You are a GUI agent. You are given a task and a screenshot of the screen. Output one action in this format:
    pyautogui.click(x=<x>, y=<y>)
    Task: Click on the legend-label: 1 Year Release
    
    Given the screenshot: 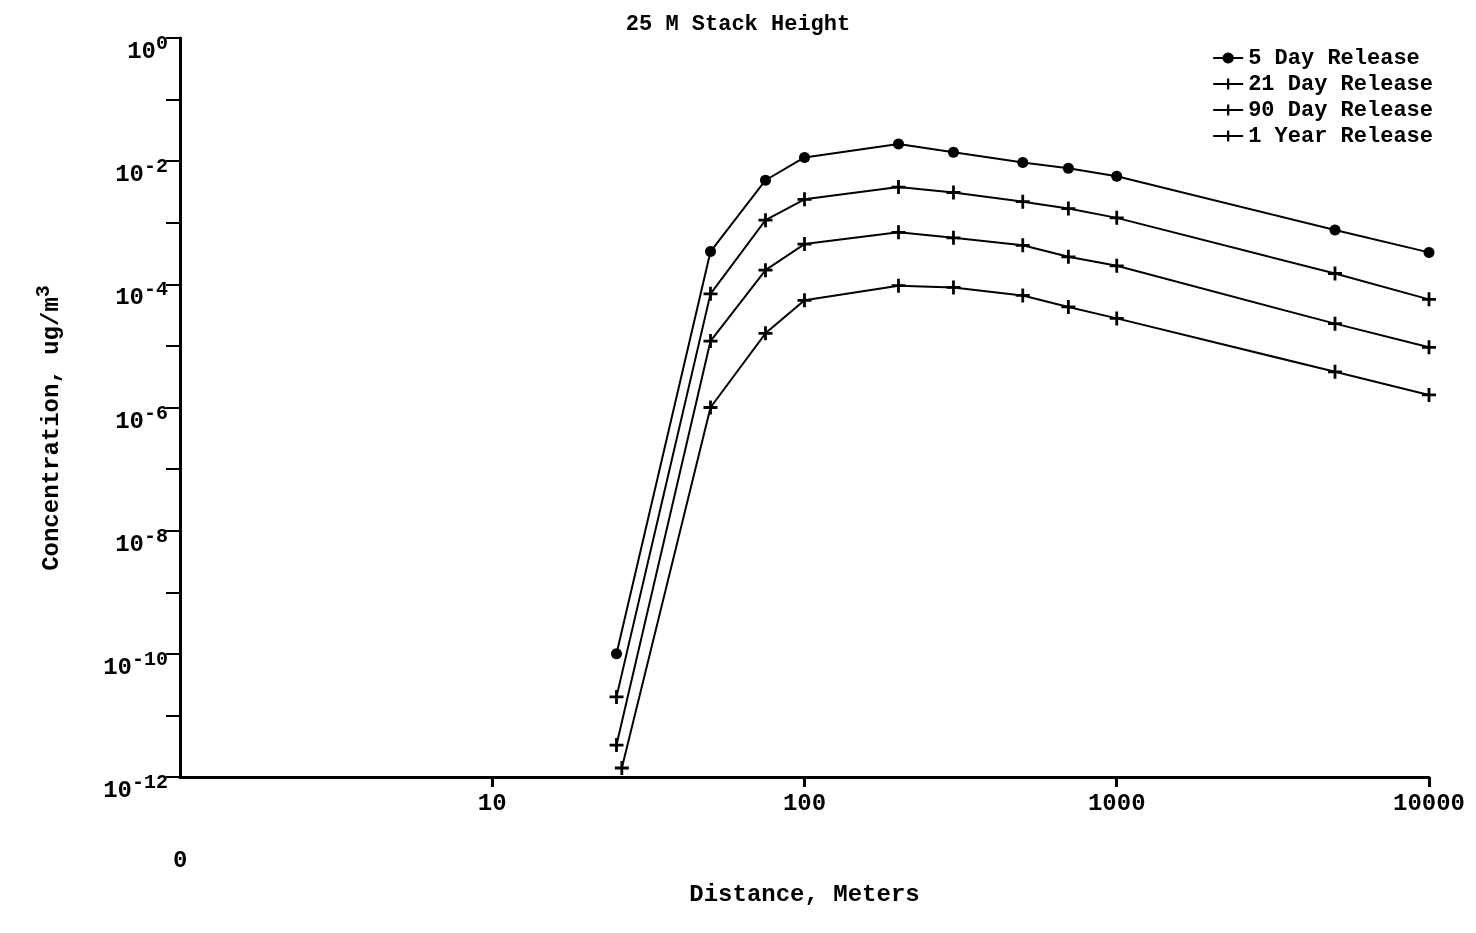 What is the action you would take?
    pyautogui.click(x=1341, y=136)
    